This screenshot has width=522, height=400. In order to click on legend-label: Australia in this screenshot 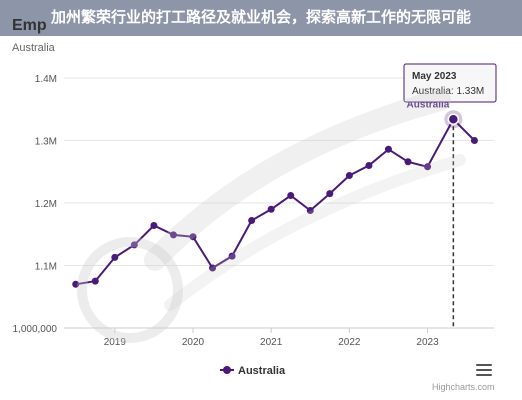, I will do `click(262, 371)`.